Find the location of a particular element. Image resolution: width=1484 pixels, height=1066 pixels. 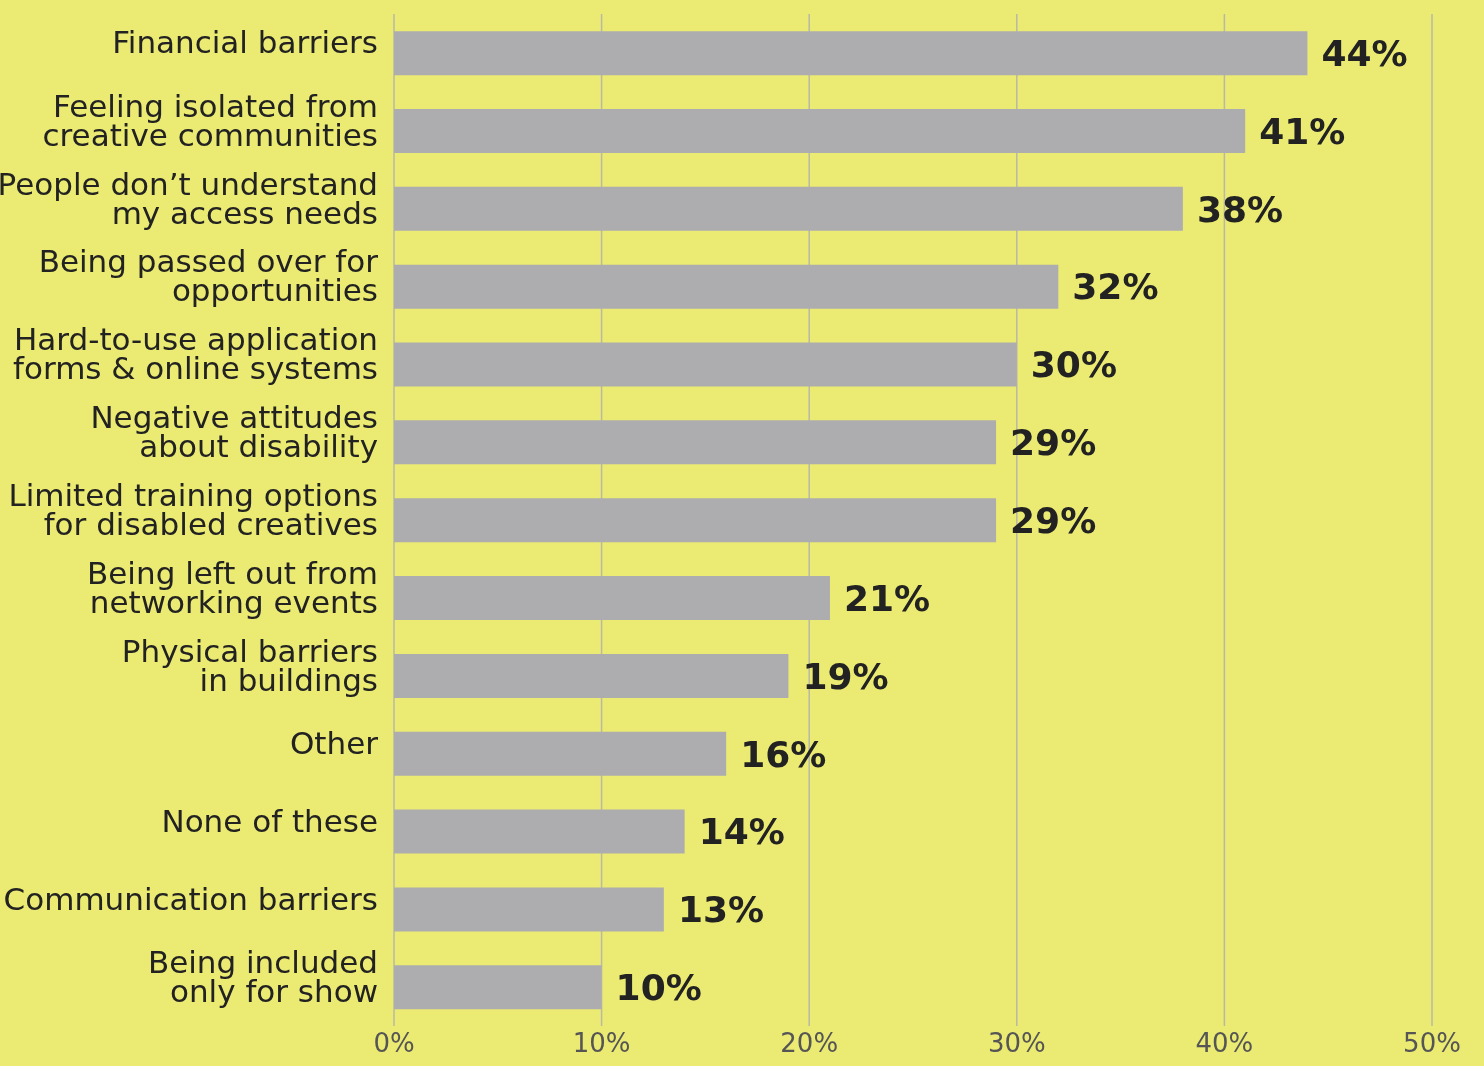

x-tick-label: 30% is located at coordinates (1016, 1043).